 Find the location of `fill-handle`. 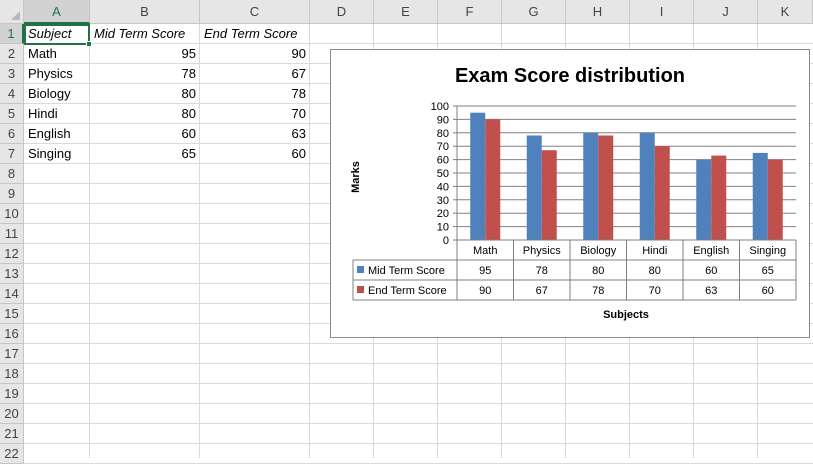

fill-handle is located at coordinates (89, 44).